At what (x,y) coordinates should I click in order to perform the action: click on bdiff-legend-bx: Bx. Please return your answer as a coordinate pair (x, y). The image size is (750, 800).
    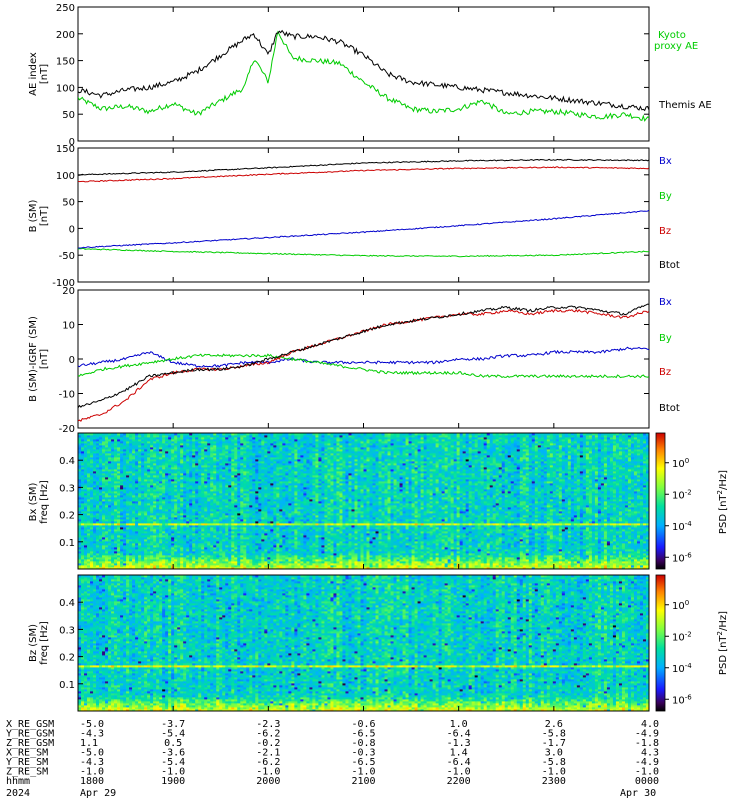
    Looking at the image, I should click on (665, 302).